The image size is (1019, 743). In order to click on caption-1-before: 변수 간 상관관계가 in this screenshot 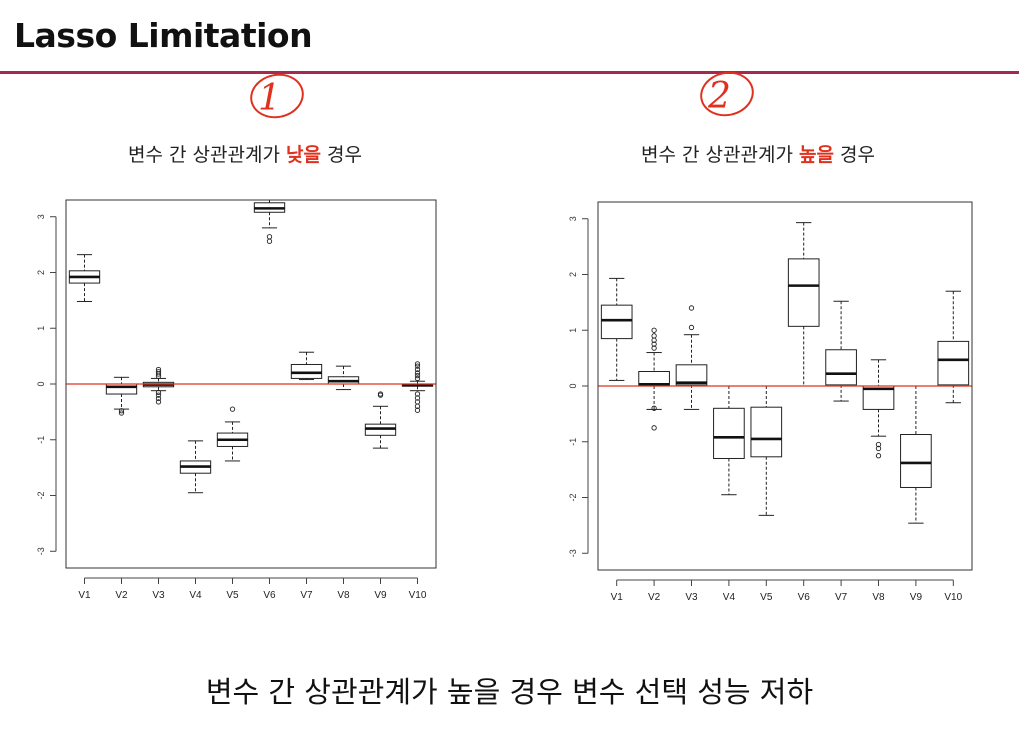, I will do `click(207, 155)`.